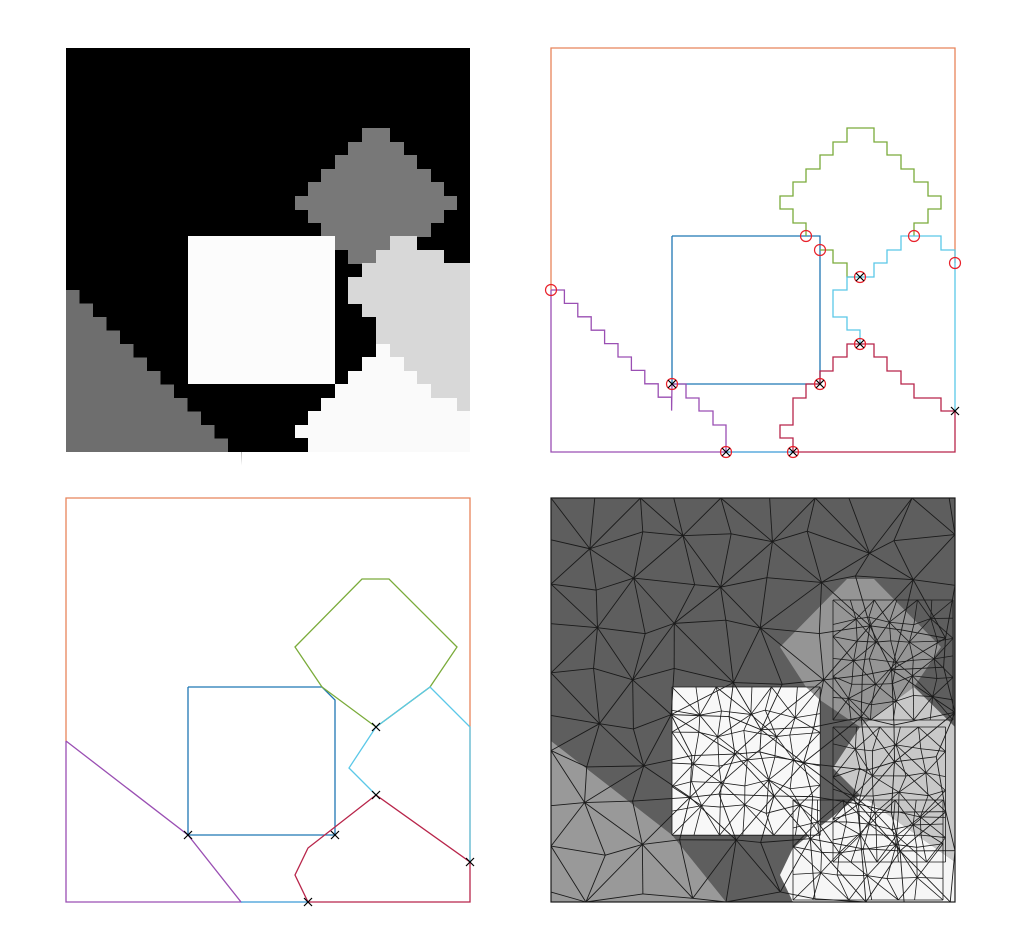 The height and width of the screenshot is (951, 1021). What do you see at coordinates (154, 378) in the screenshot?
I see `left-triangle-region` at bounding box center [154, 378].